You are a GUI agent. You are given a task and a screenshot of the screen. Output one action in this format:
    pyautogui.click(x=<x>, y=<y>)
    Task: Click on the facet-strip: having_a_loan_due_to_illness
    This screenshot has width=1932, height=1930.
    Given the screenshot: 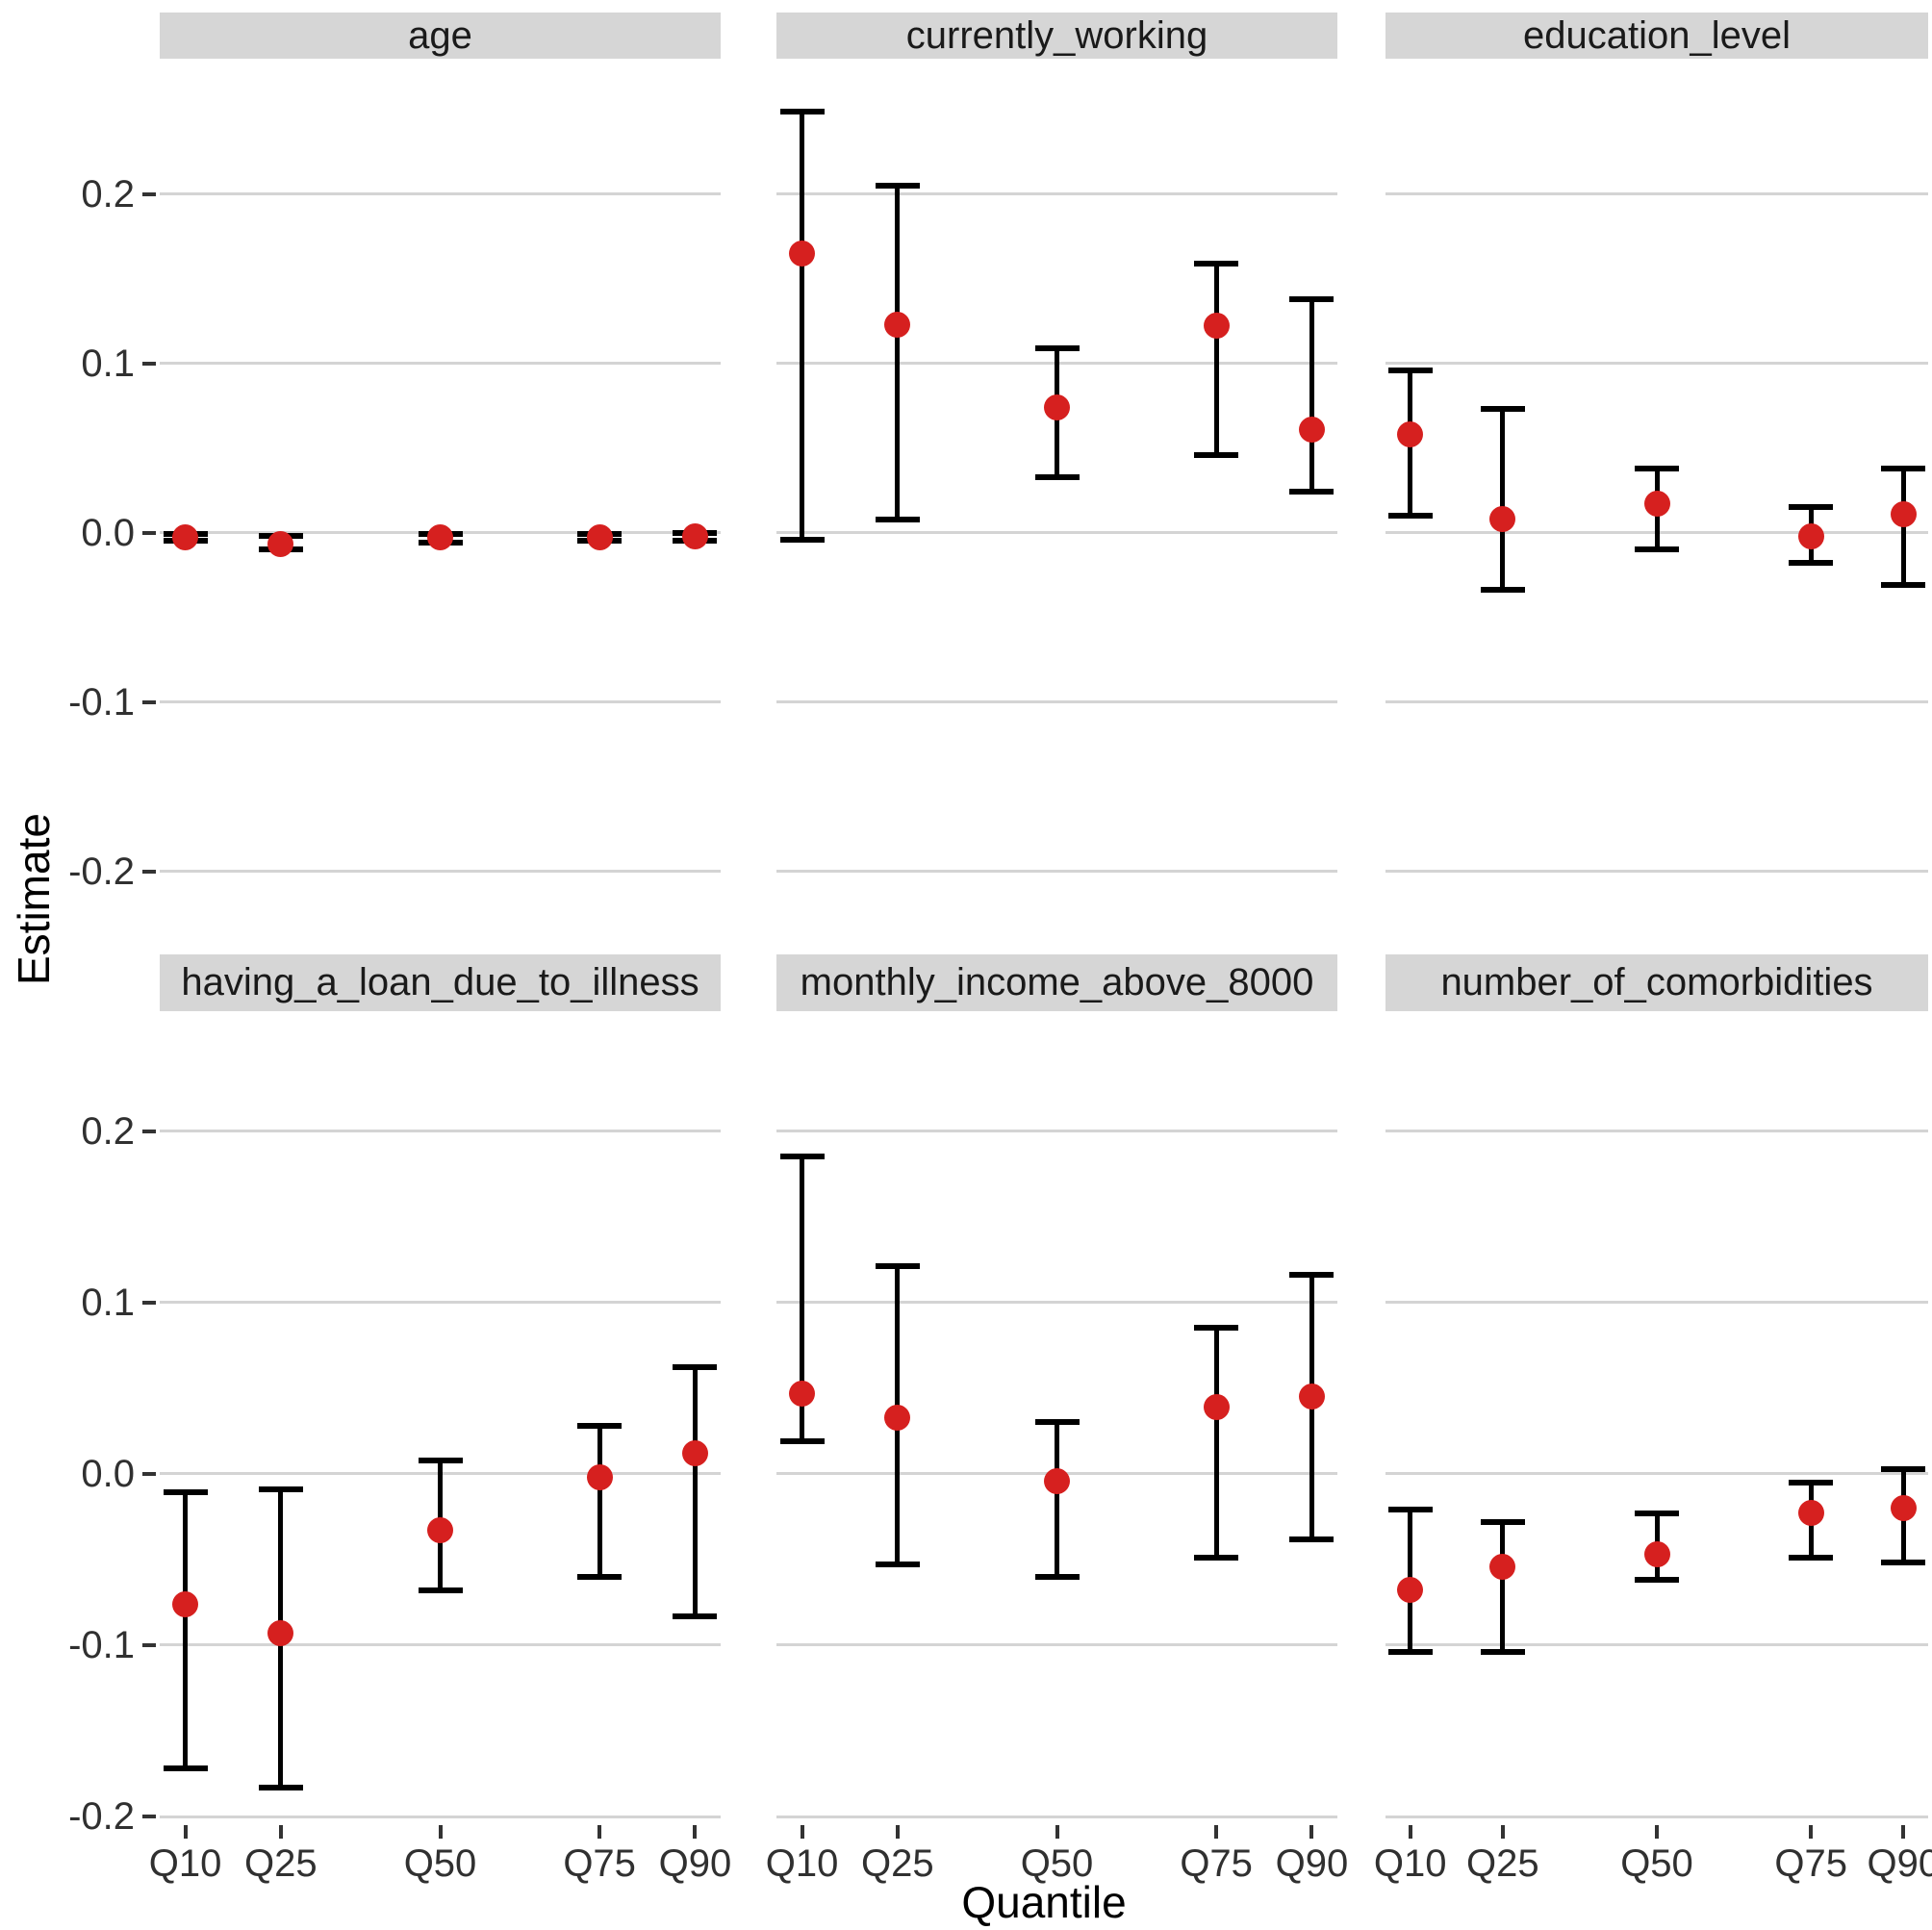 What is the action you would take?
    pyautogui.click(x=440, y=983)
    